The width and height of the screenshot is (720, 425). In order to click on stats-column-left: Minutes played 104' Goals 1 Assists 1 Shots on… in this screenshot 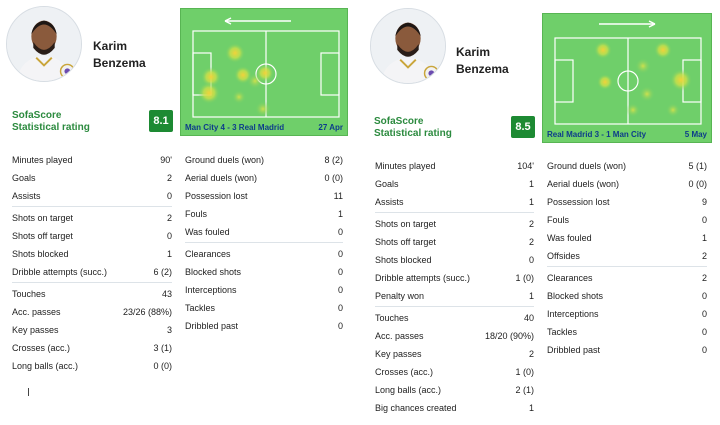, I will do `click(454, 287)`.